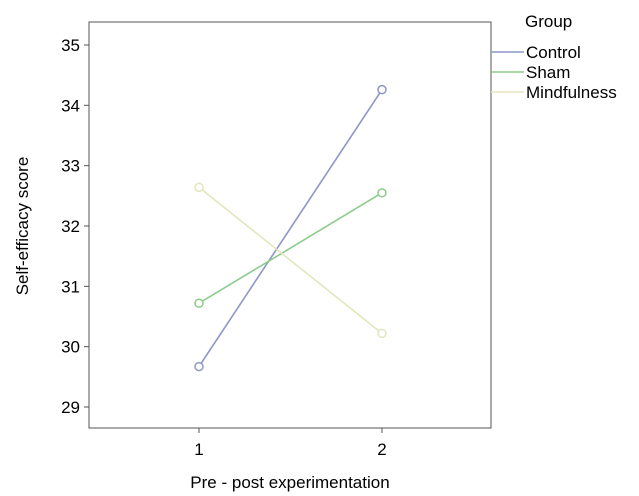 The height and width of the screenshot is (496, 639). What do you see at coordinates (70, 226) in the screenshot?
I see `y-tick-label: 32` at bounding box center [70, 226].